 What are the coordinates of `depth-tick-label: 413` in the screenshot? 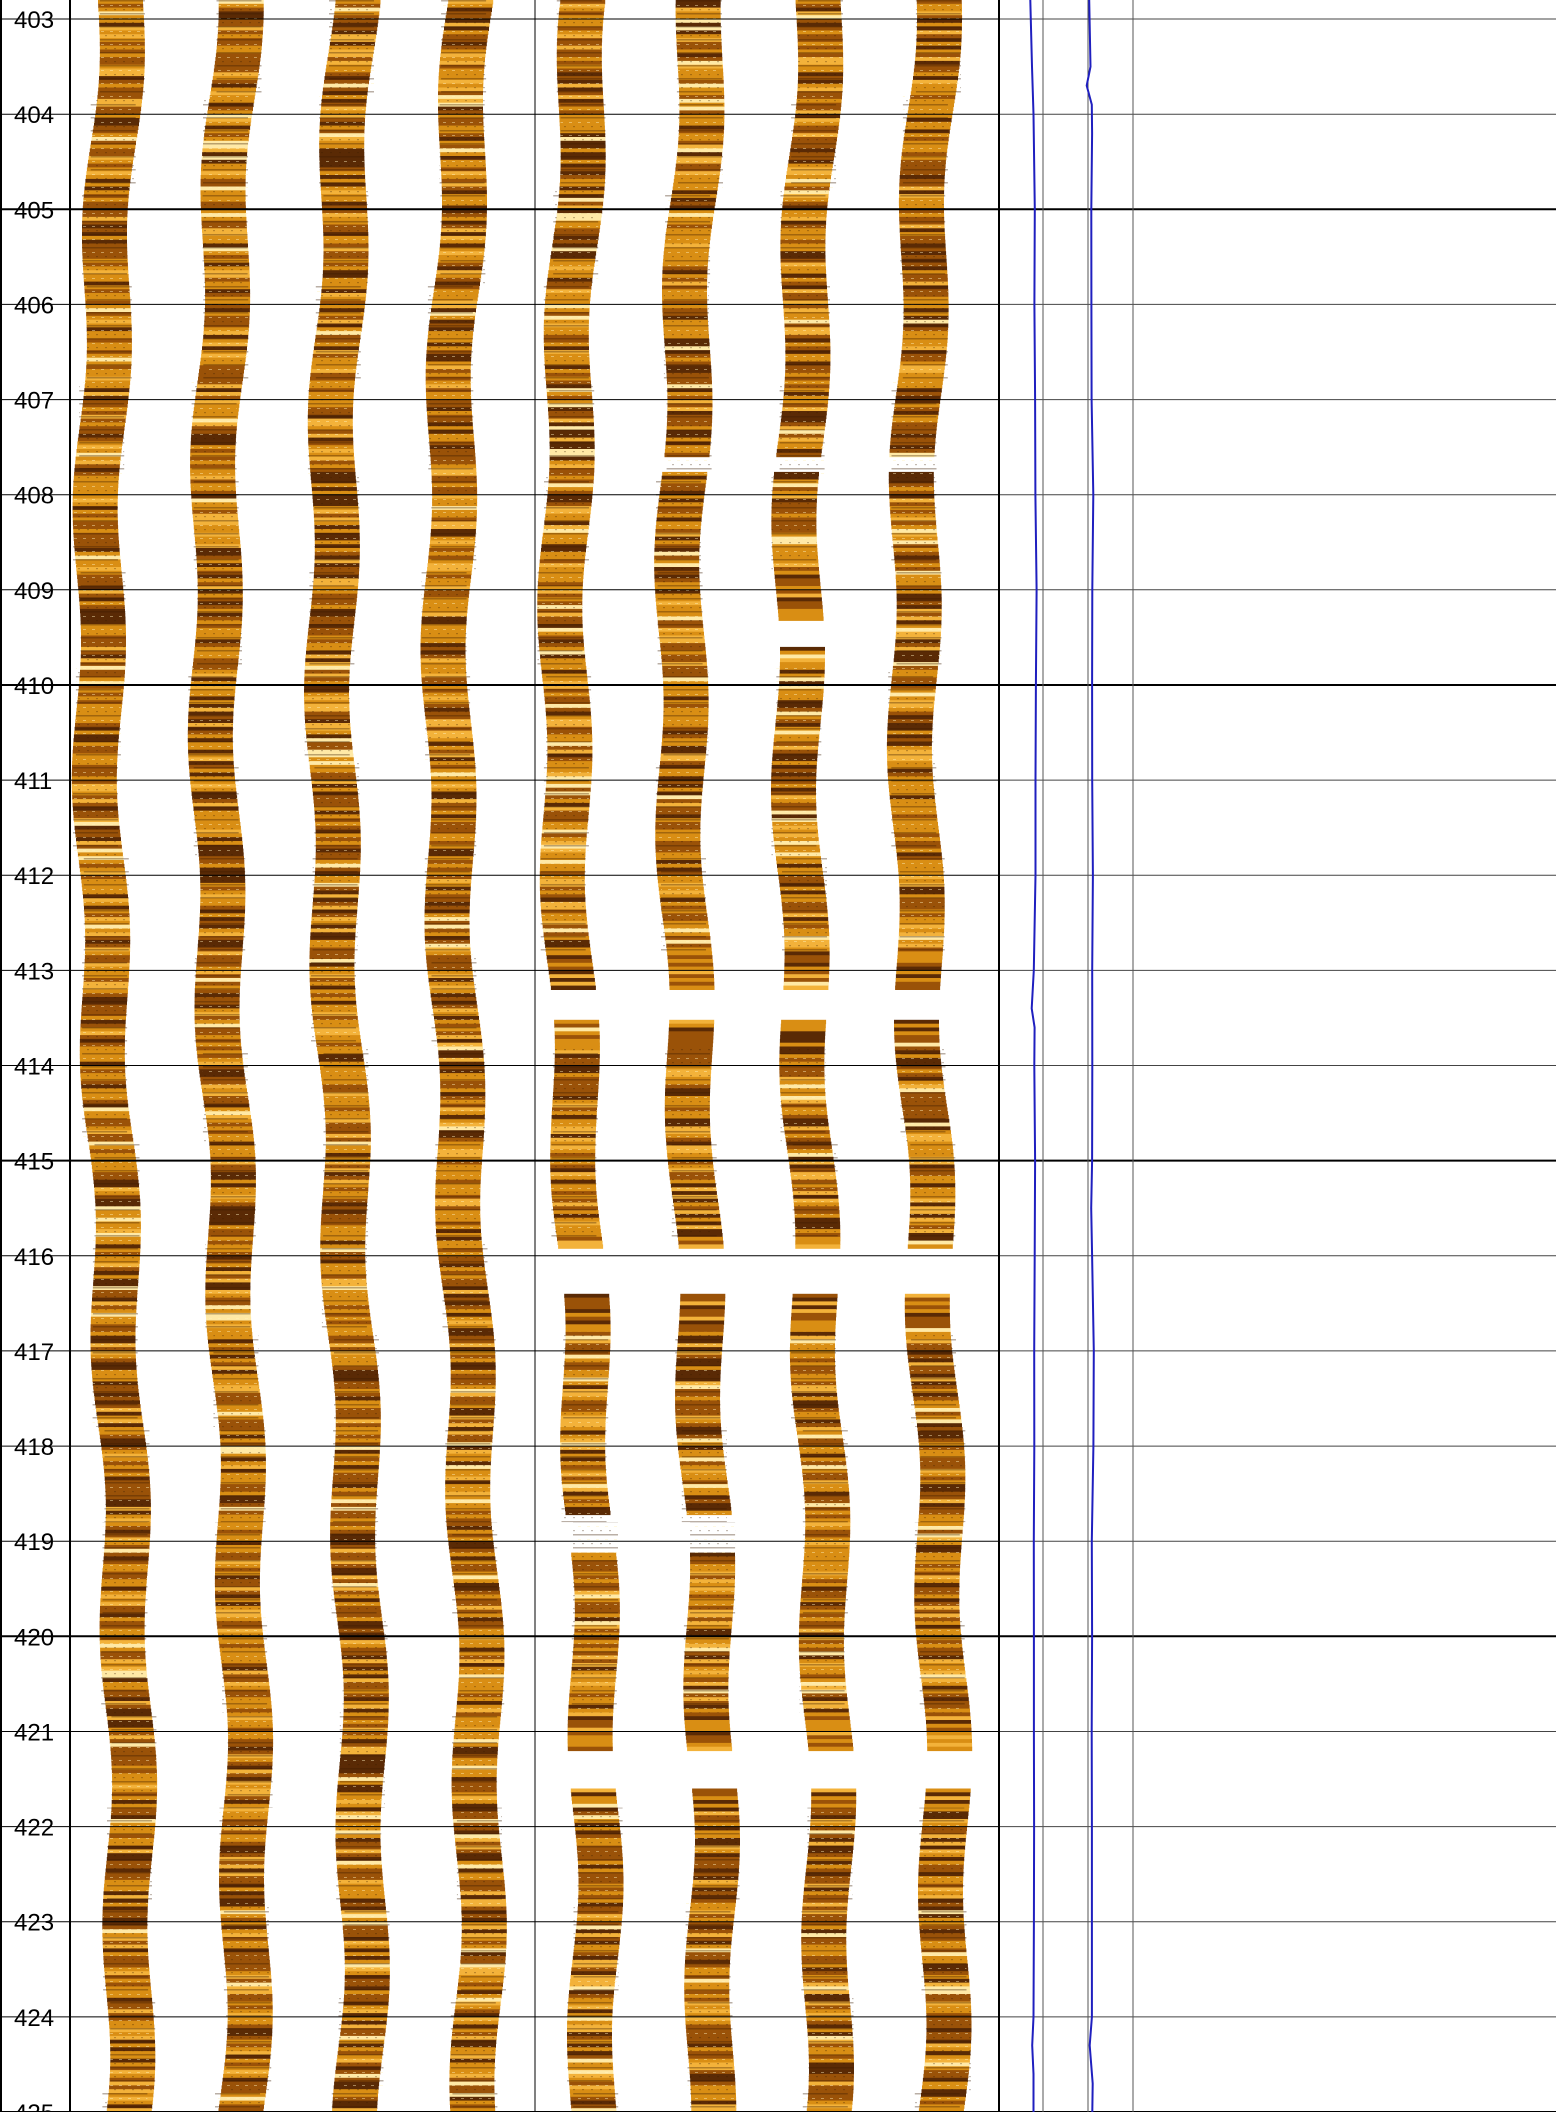 It's located at (34, 971).